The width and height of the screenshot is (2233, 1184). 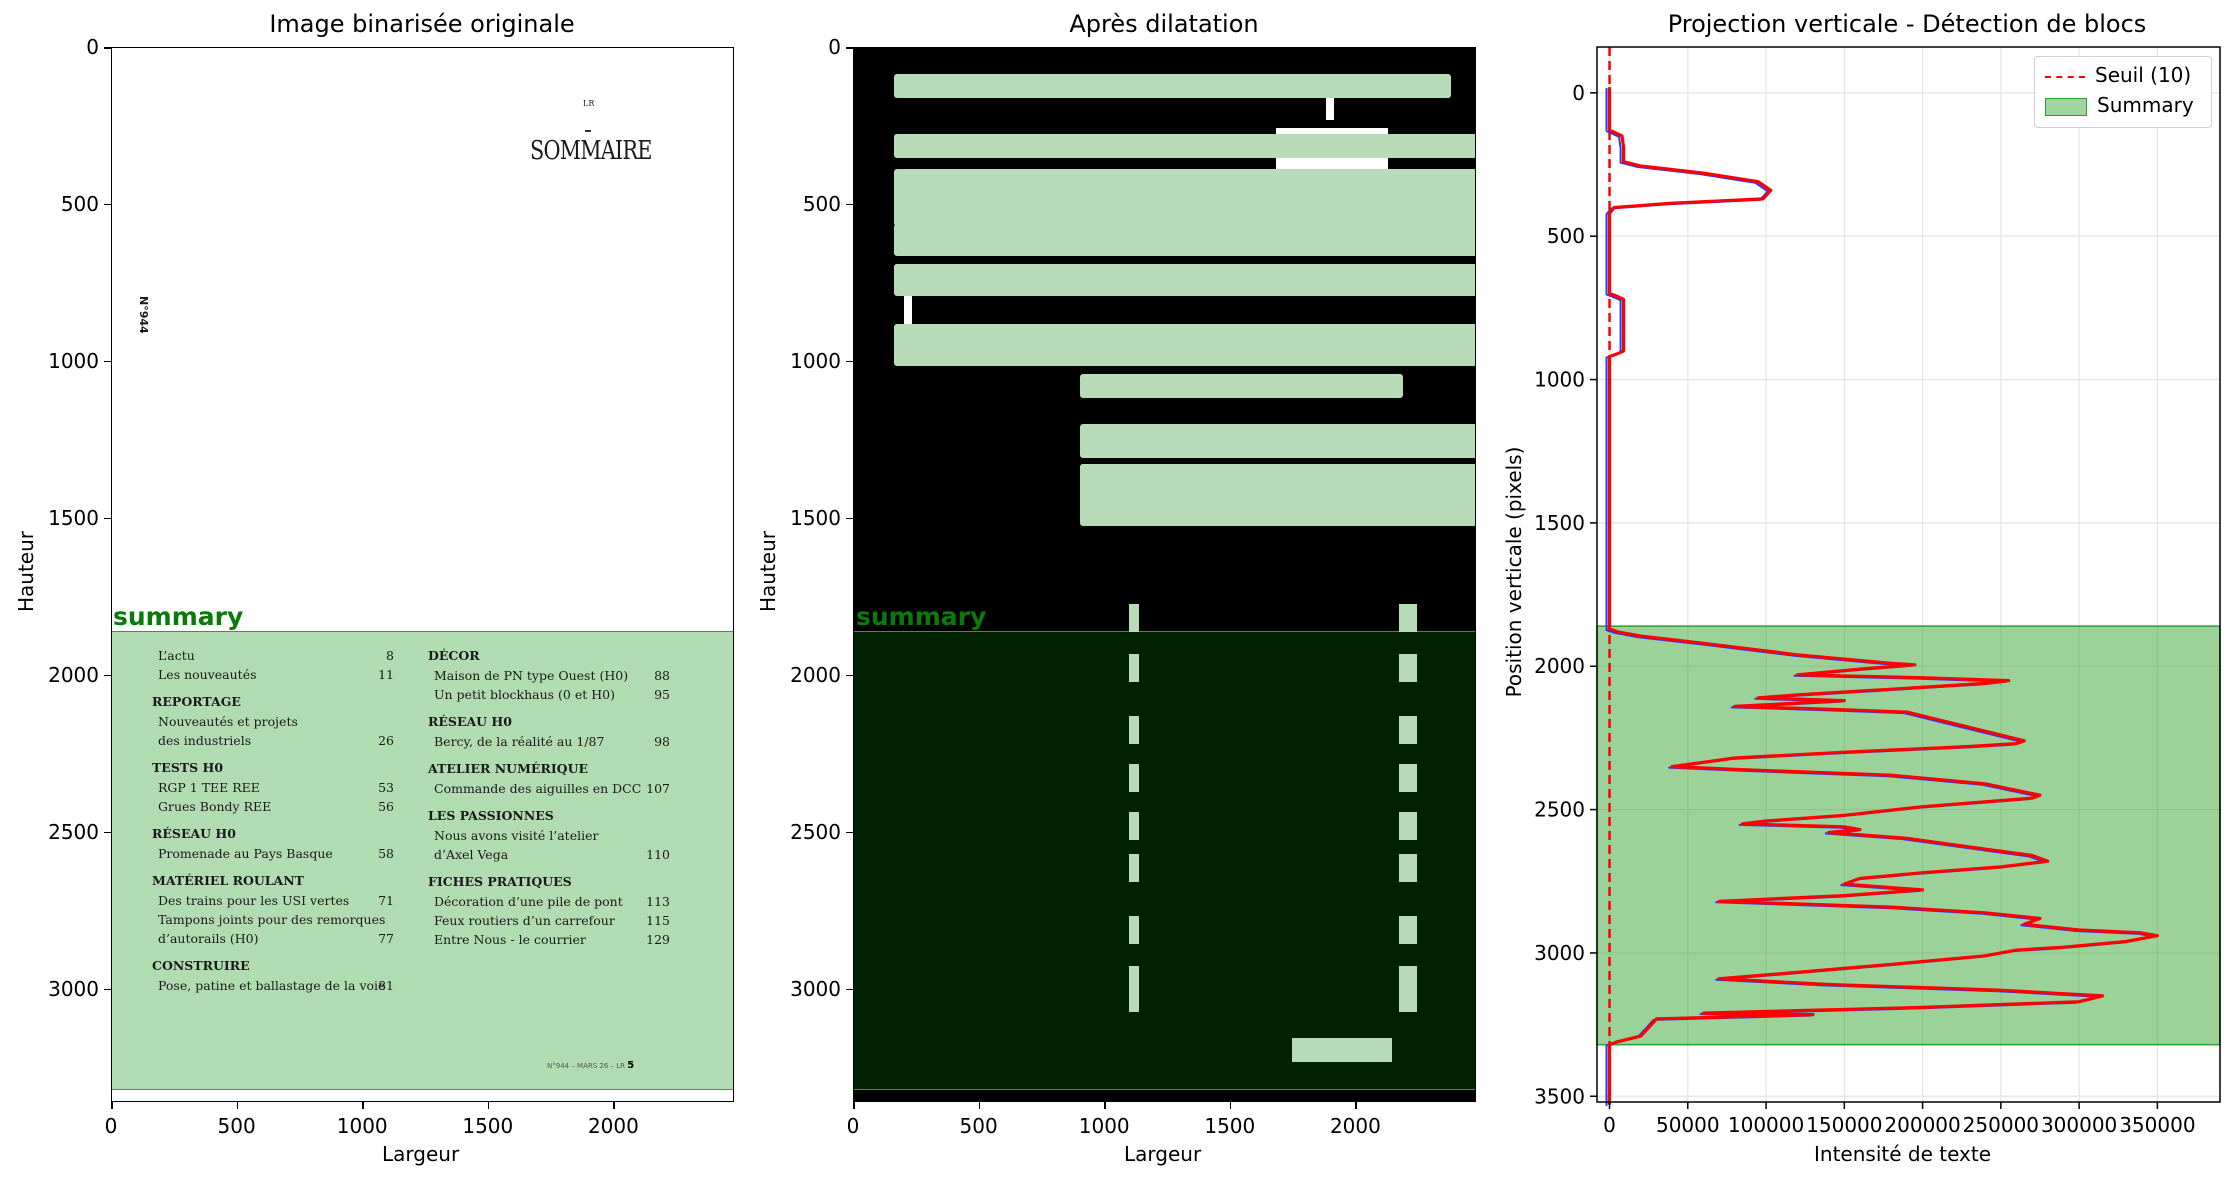 What do you see at coordinates (73, 674) in the screenshot?
I see `left-y-tick-label: 2000` at bounding box center [73, 674].